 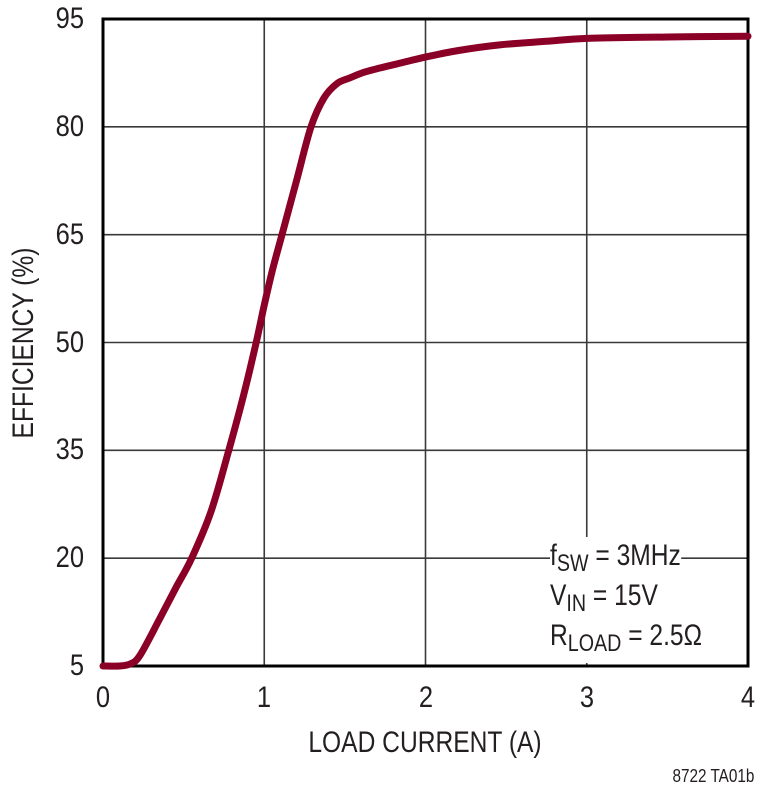 I want to click on x-tick-label: 3, so click(x=586, y=697).